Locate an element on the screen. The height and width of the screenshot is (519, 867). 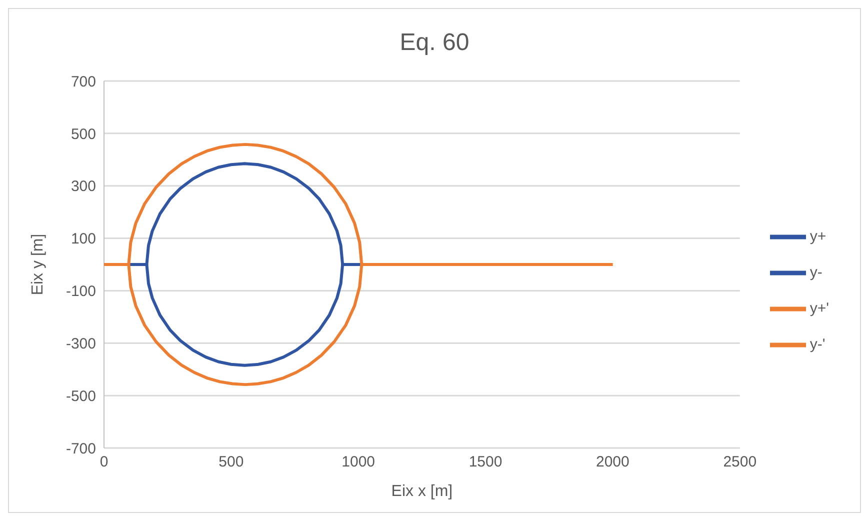
legend-label: y- is located at coordinates (816, 271).